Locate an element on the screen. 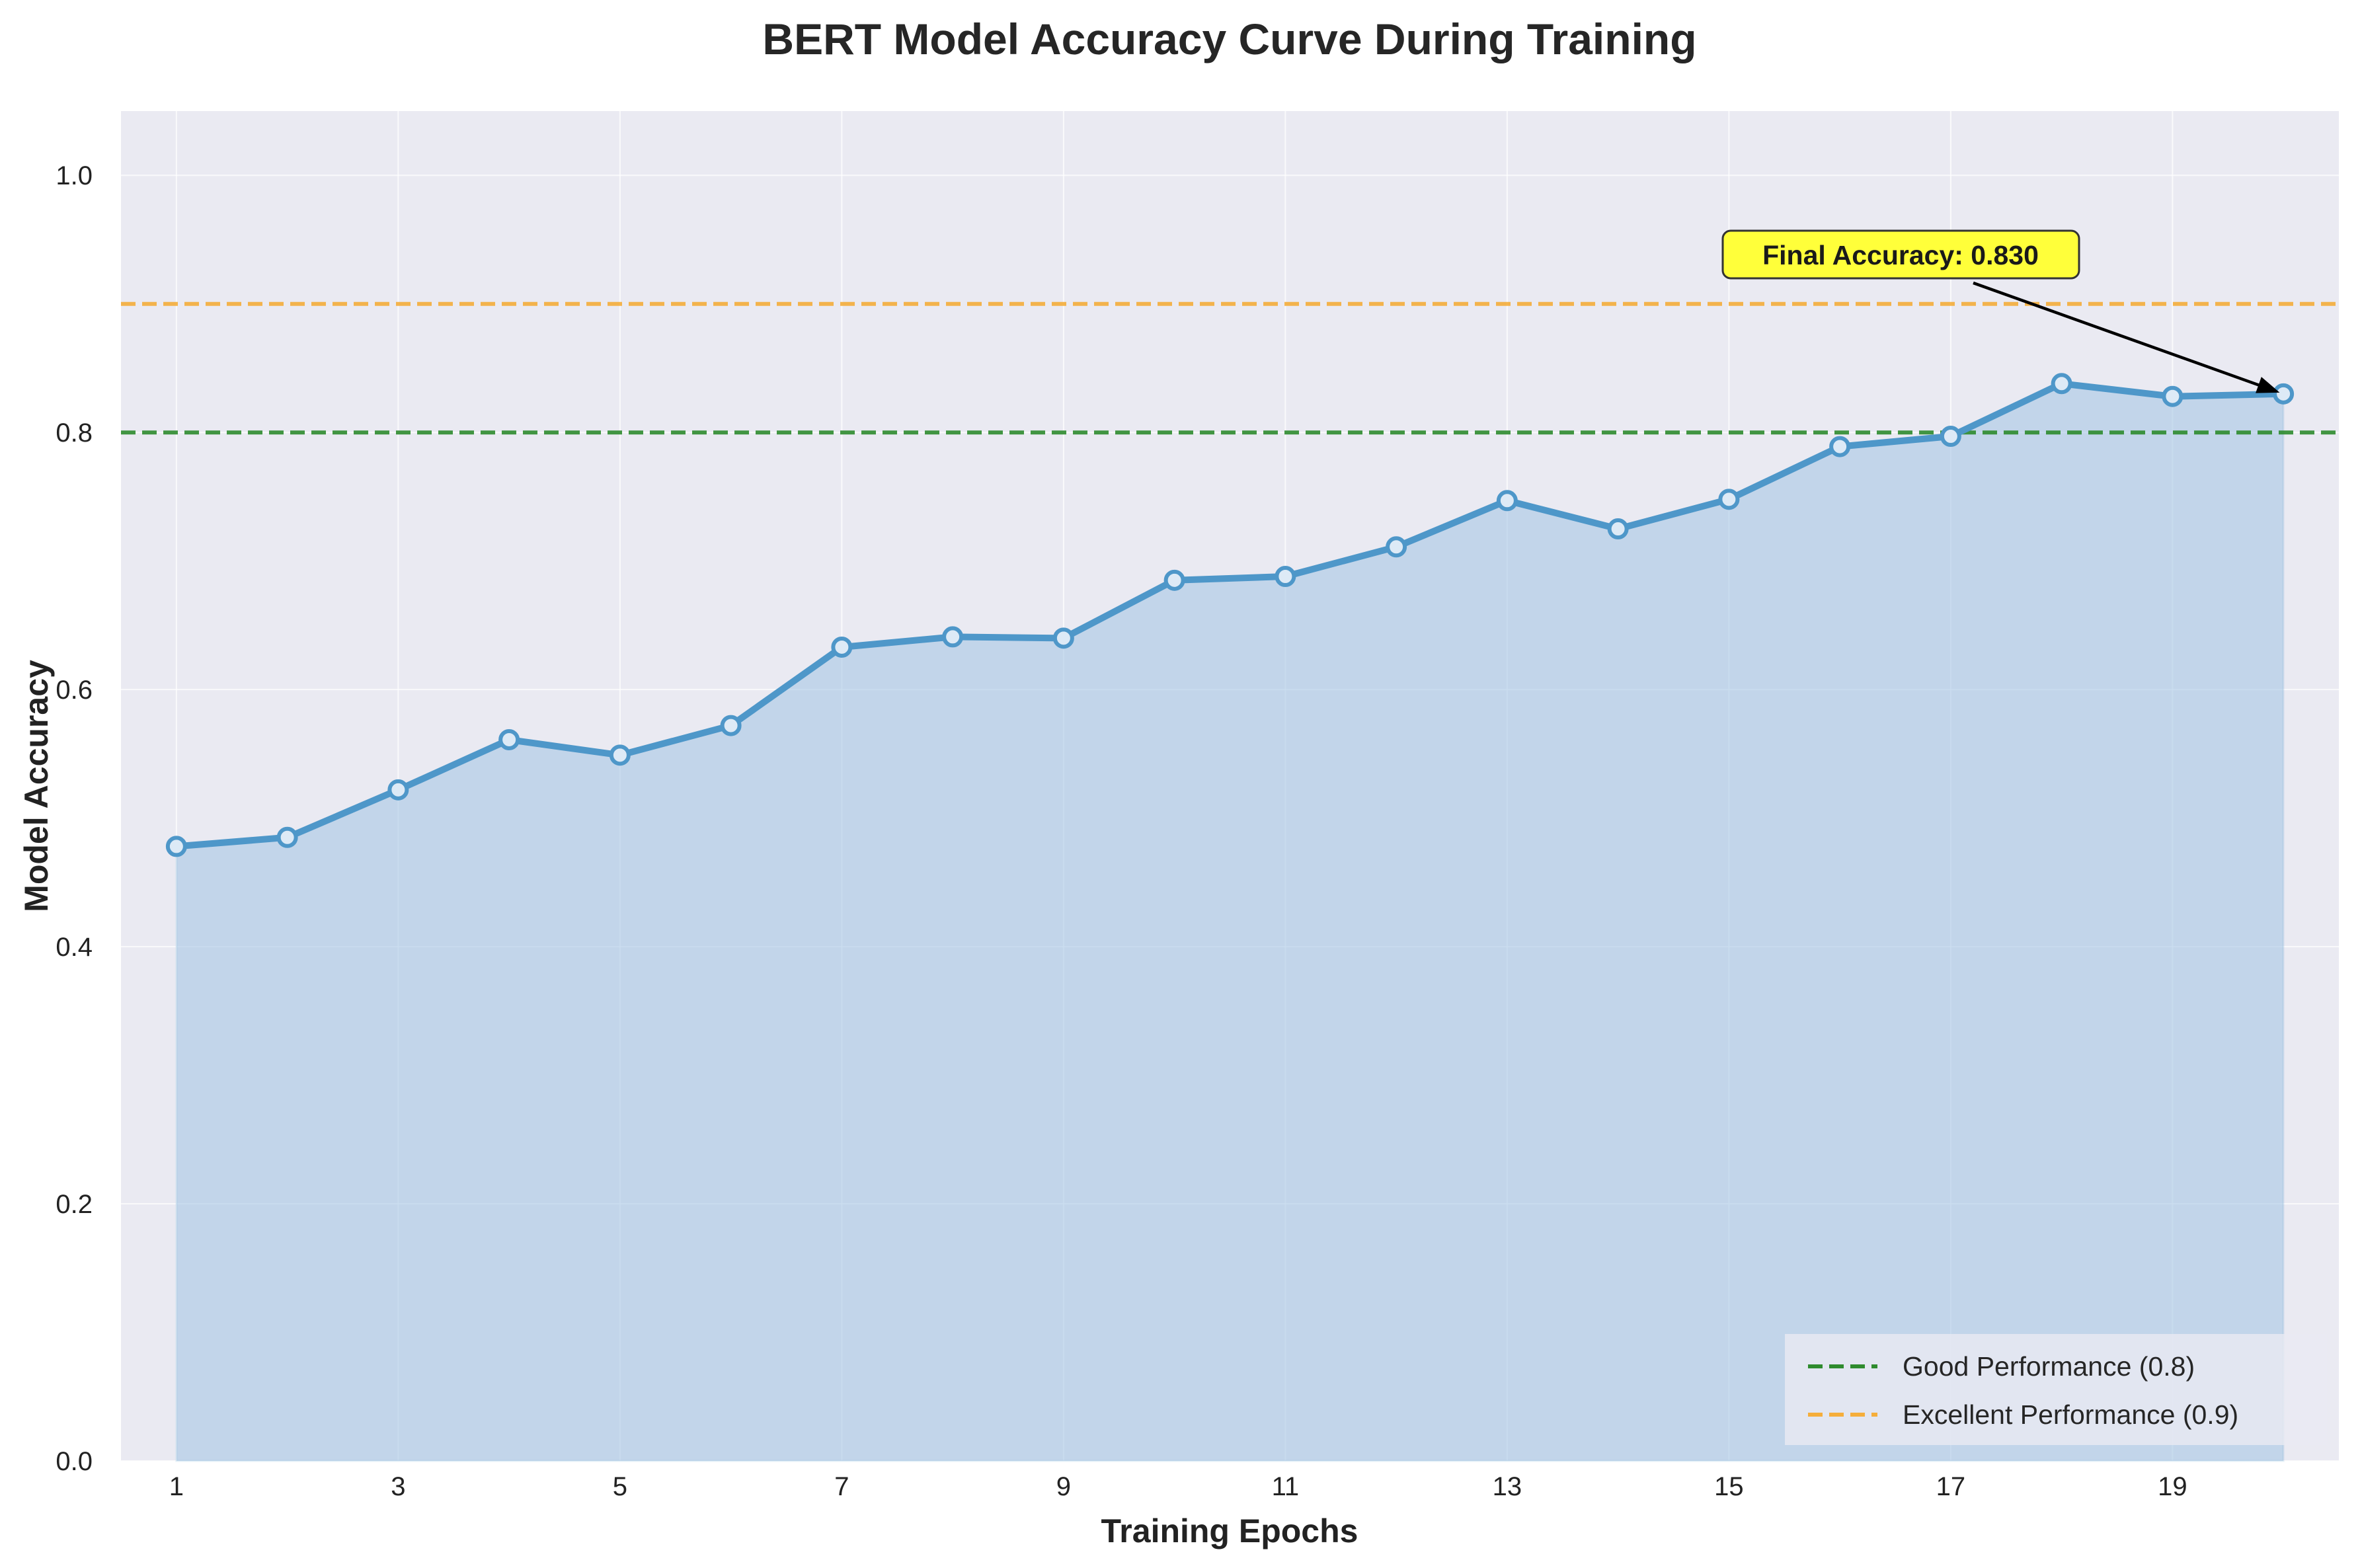 Image resolution: width=2360 pixels, height=1568 pixels. y-tick-label-1.0: 1.0 is located at coordinates (74, 175).